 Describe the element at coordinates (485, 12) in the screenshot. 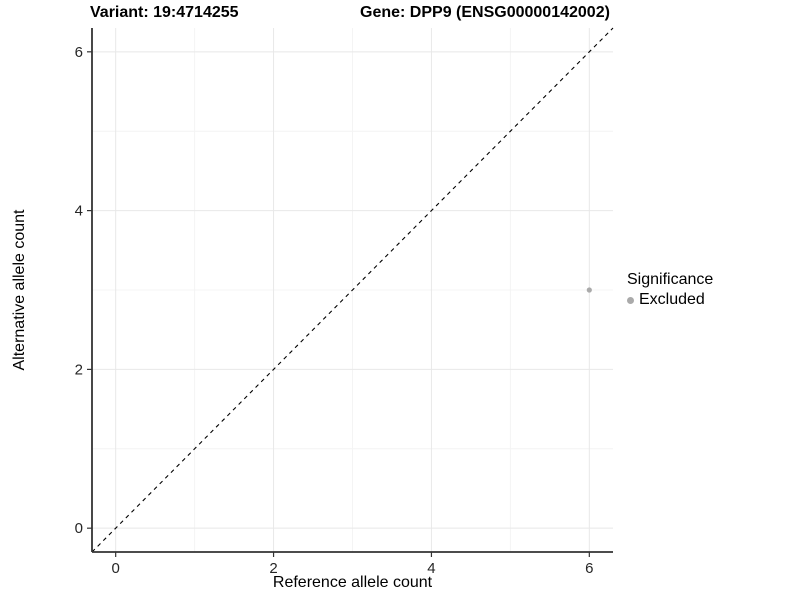

I see `plot-title-gene: Gene: DPP9 (ENSG00000142002)` at that location.